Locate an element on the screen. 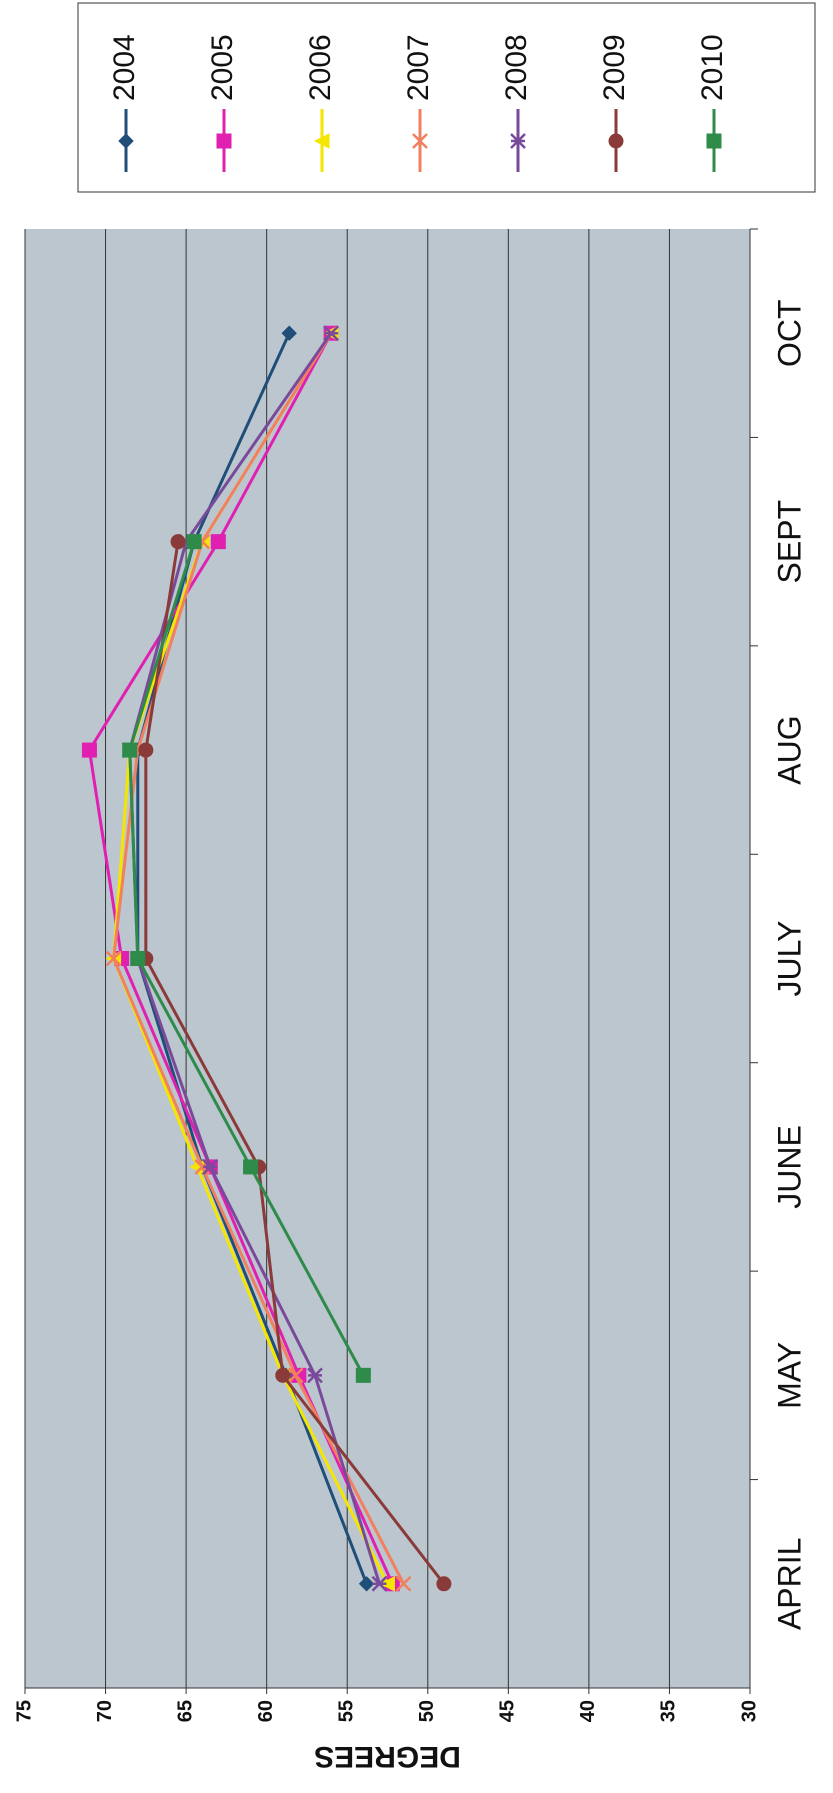  y-tick-label: 55 is located at coordinates (347, 1711).